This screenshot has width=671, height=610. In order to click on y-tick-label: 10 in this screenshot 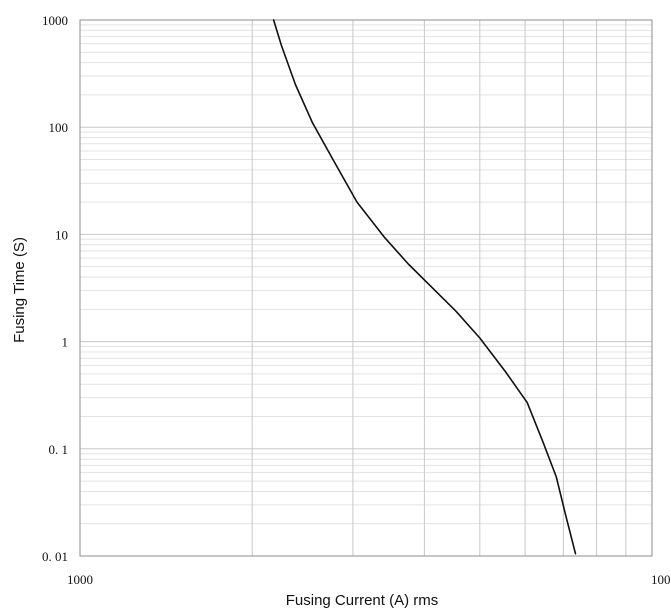, I will do `click(61, 234)`.